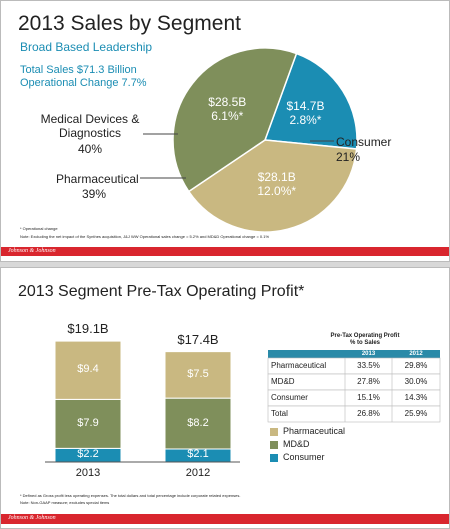  Describe the element at coordinates (90, 149) in the screenshot. I see `pie-value-label: 40%` at that location.